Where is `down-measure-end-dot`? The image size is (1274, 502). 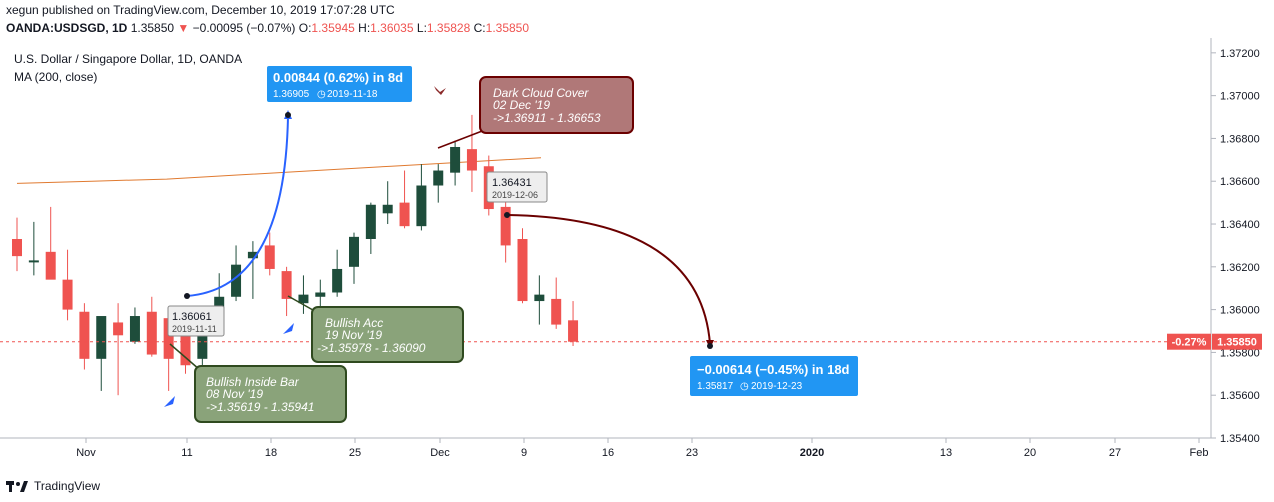 down-measure-end-dot is located at coordinates (710, 346).